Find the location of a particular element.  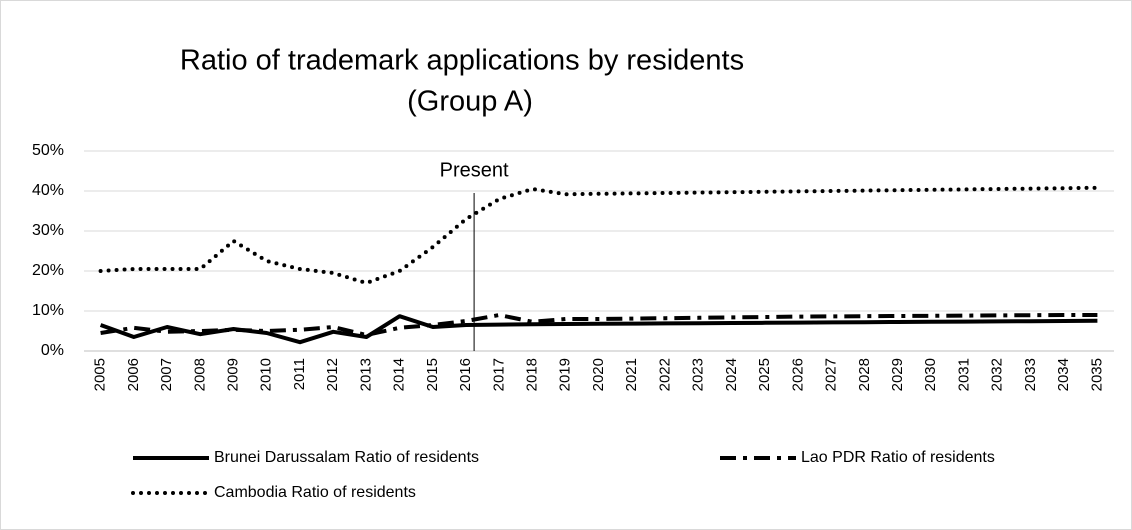

x-tick-label: 2009 is located at coordinates (232, 374).